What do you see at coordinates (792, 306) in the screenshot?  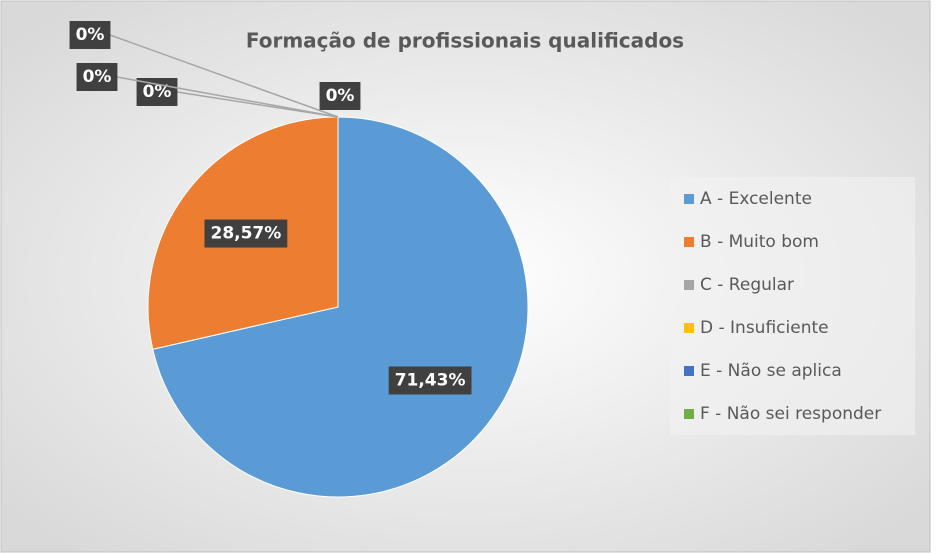 I see `legend-background` at bounding box center [792, 306].